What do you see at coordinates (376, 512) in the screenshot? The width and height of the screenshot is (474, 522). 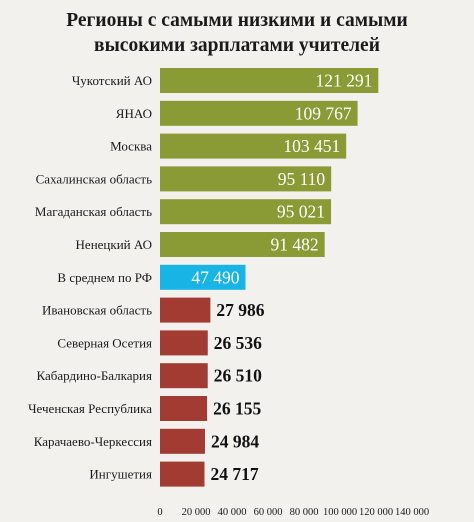 I see `x-tick-label: 120 000` at bounding box center [376, 512].